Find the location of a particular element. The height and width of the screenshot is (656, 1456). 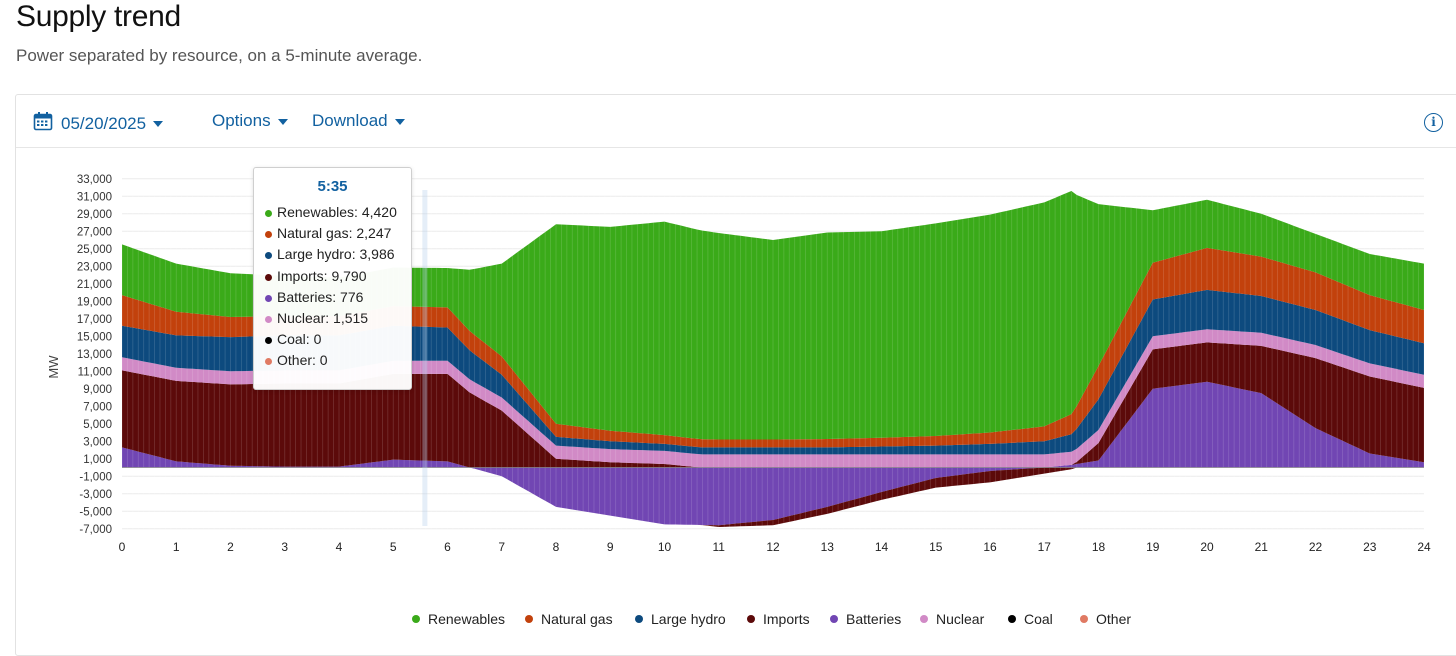

y-tick-label: 27,000 is located at coordinates (94, 232).